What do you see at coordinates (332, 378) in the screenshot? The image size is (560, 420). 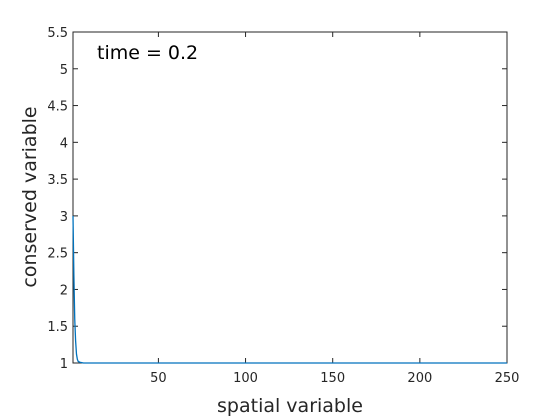 I see `x-tick-label: 150` at bounding box center [332, 378].